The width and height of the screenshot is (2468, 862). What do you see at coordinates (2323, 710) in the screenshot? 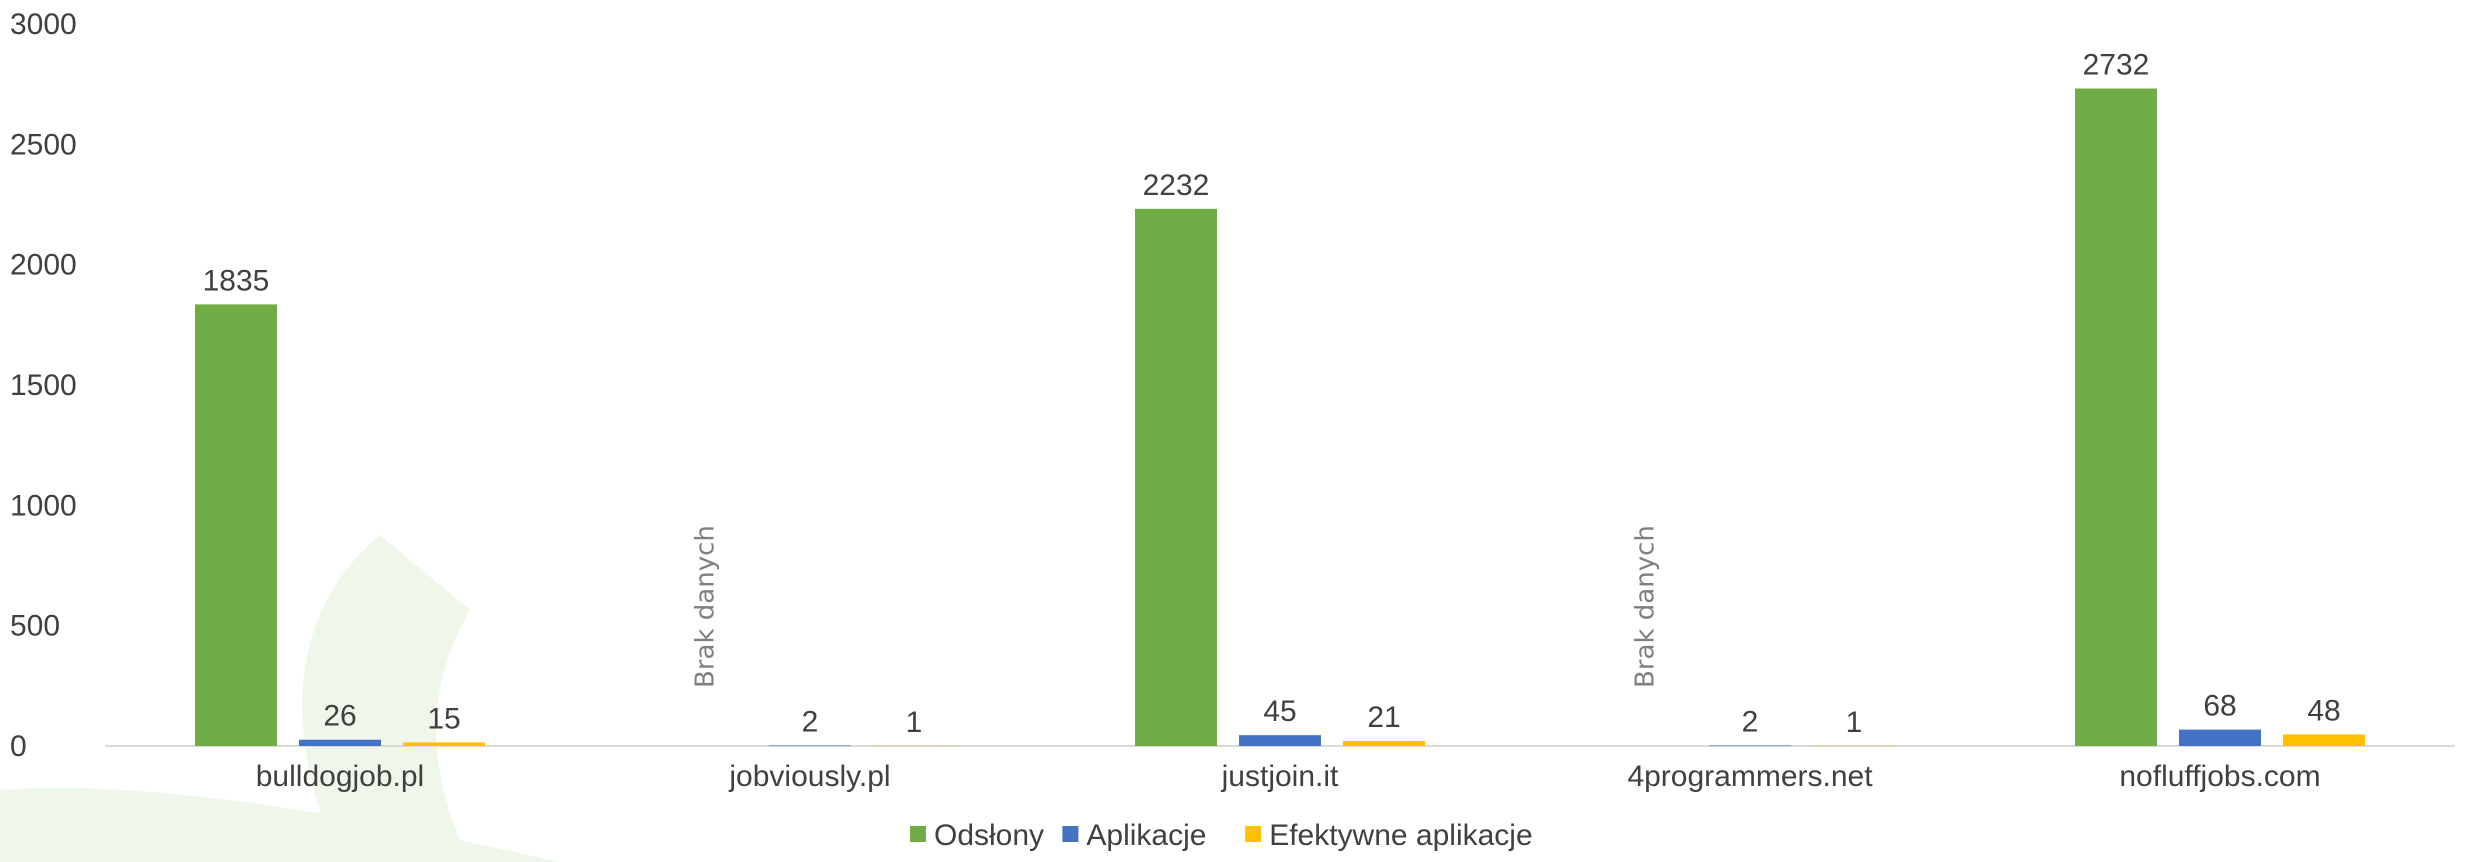
I see `data-label: 48` at bounding box center [2323, 710].